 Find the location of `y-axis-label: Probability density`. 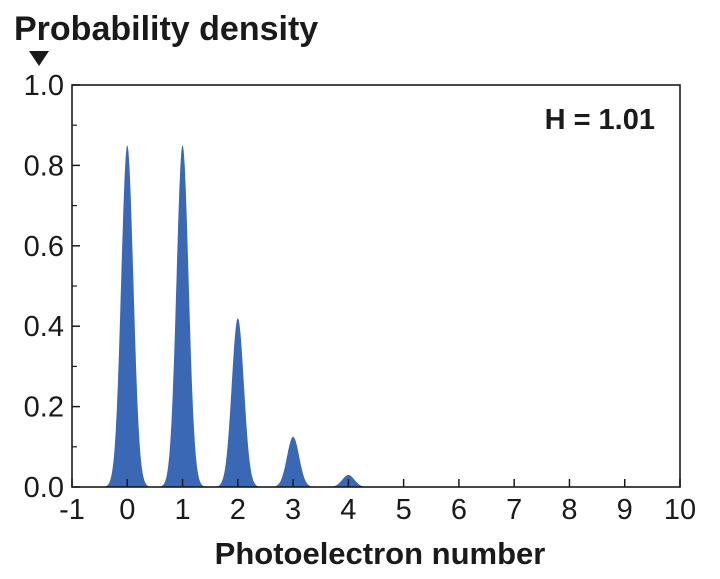

y-axis-label: Probability density is located at coordinates (166, 29).